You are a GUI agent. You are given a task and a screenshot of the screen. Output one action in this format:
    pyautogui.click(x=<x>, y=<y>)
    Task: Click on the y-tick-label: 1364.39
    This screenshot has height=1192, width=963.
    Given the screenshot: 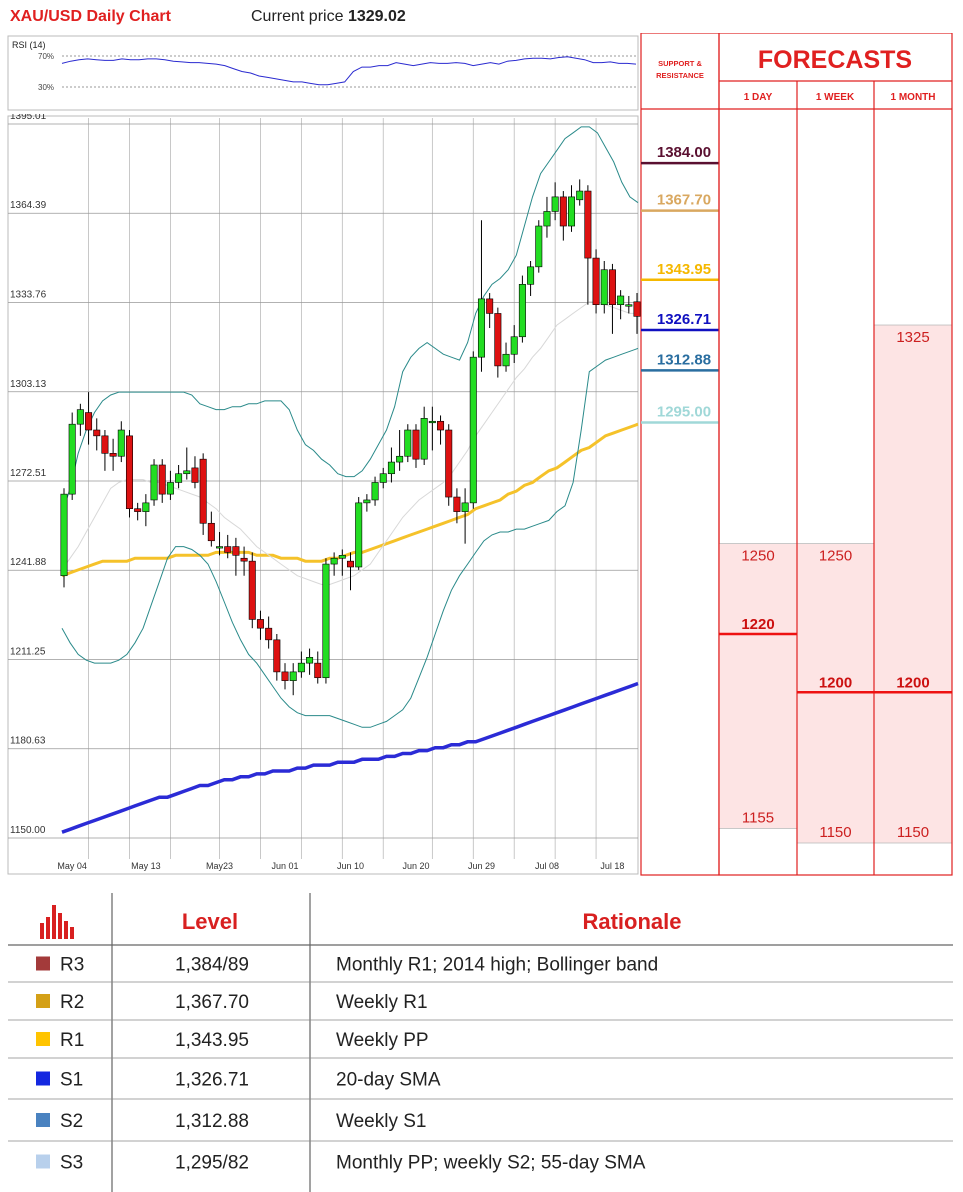 What is the action you would take?
    pyautogui.click(x=28, y=205)
    